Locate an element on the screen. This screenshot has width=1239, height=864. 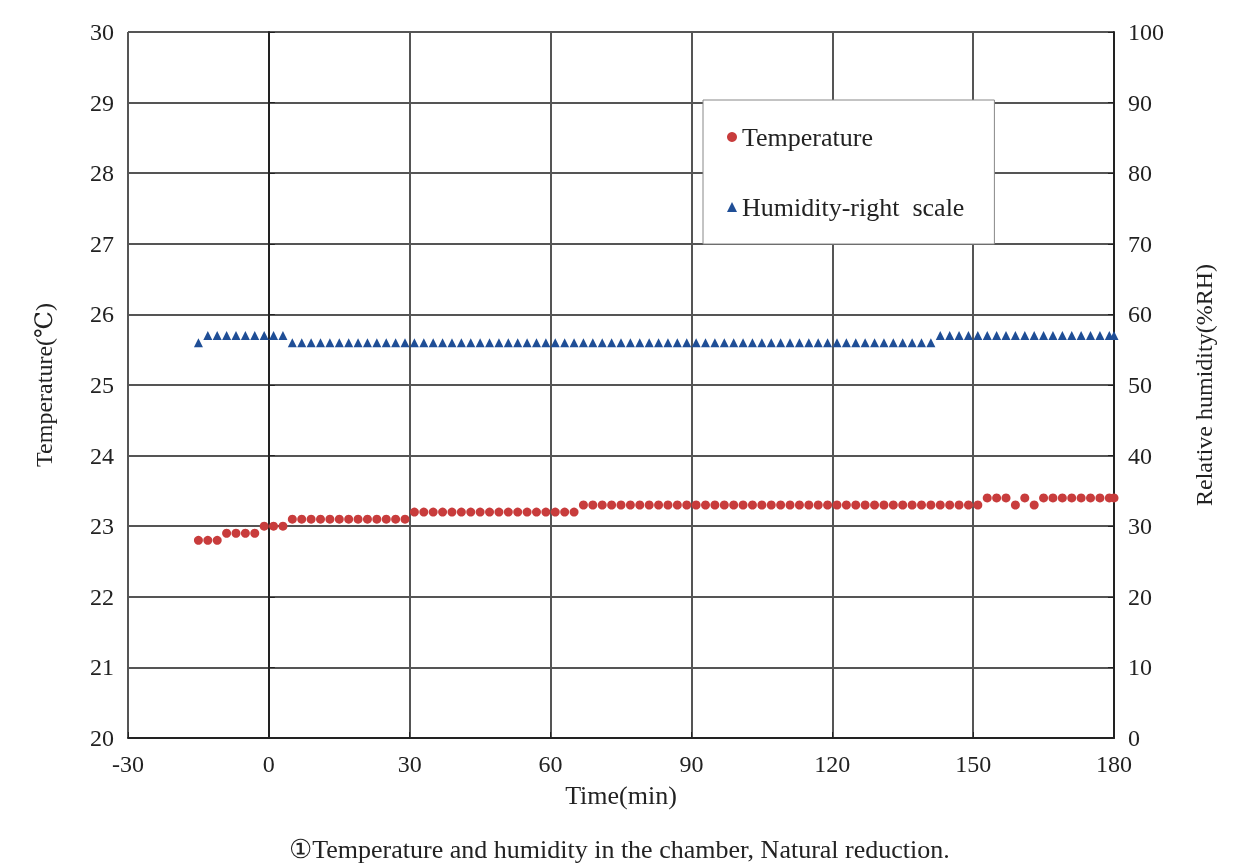
y2-tick-label: 100 is located at coordinates (1146, 32).